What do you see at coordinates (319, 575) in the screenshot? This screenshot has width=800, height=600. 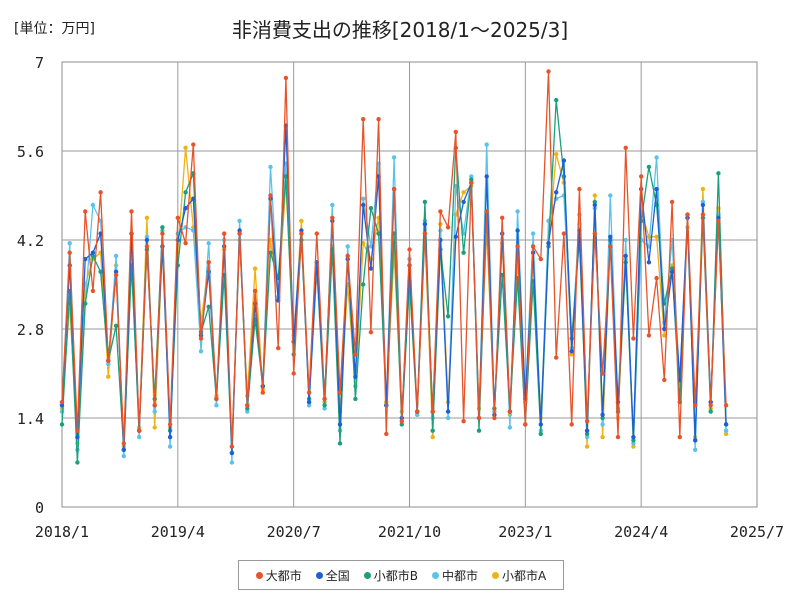 I see `legend-swatch` at bounding box center [319, 575].